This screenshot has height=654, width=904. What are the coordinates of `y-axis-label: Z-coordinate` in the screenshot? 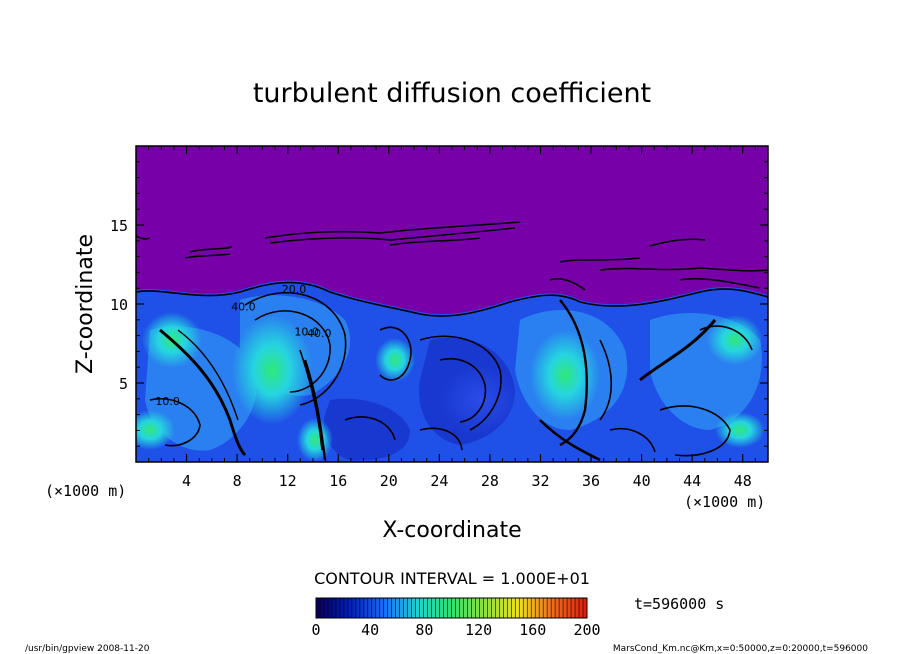 It's located at (85, 304).